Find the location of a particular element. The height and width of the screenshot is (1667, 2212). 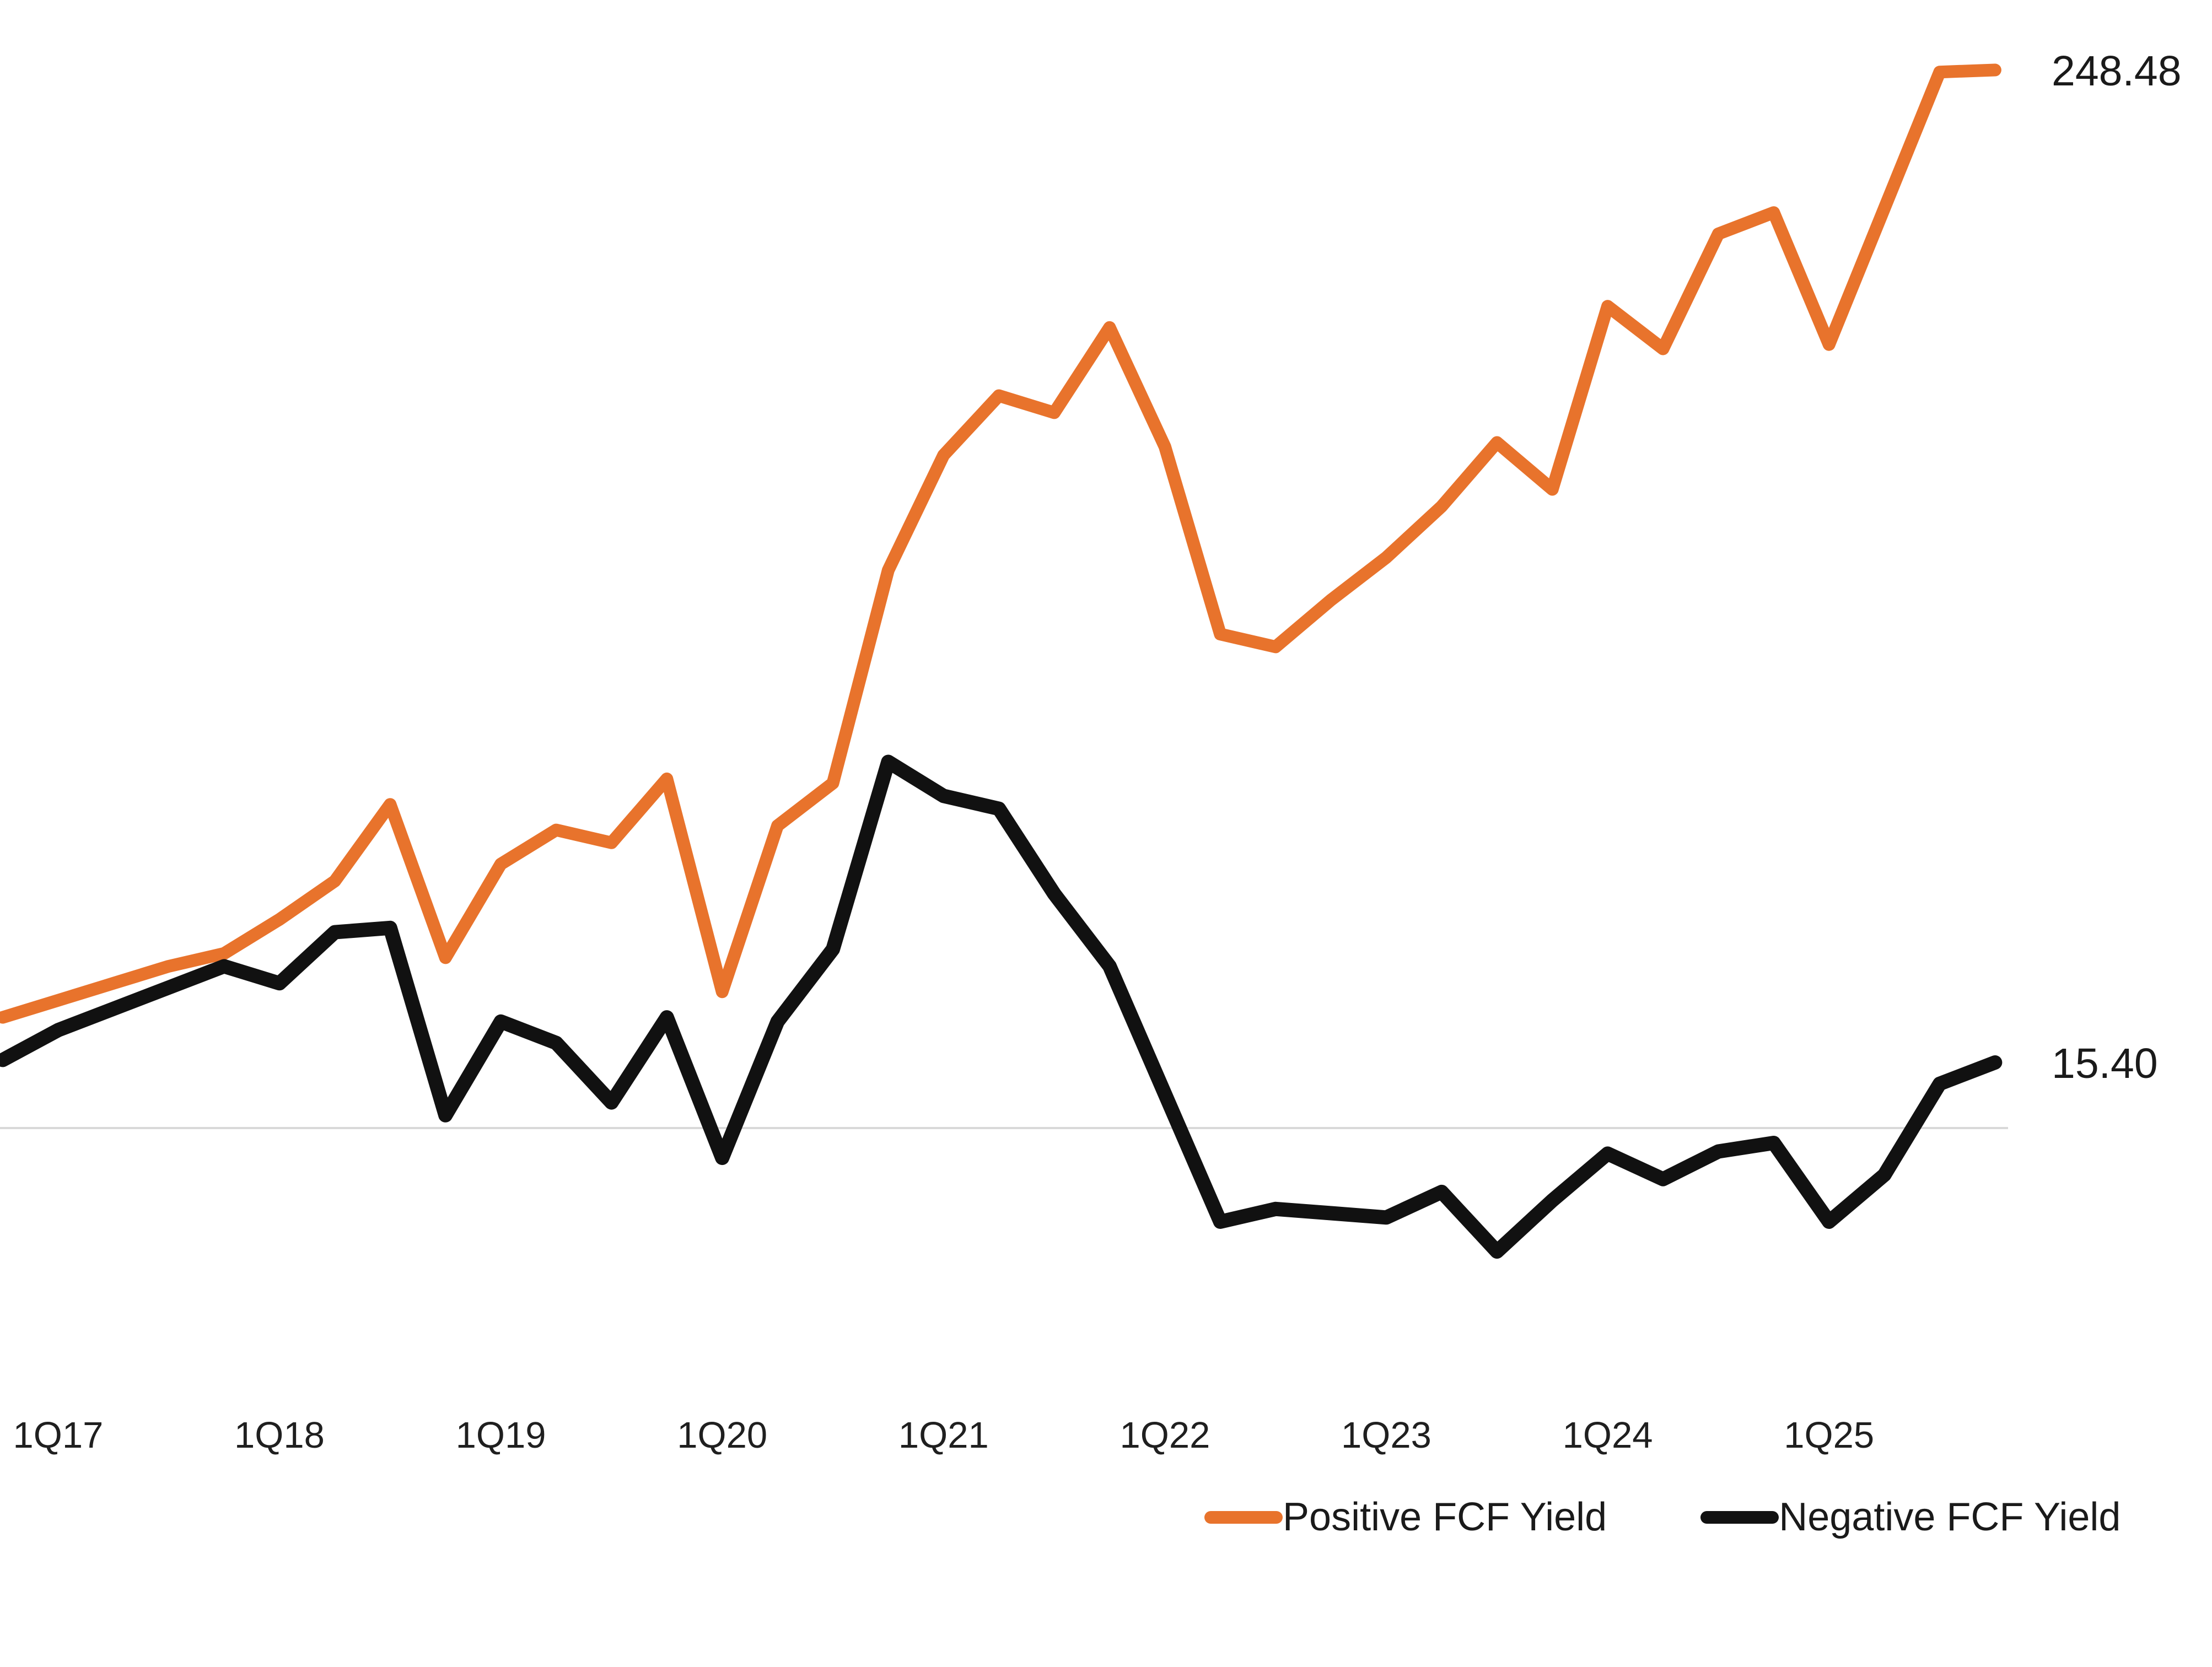

positive-series-end-value-label: 248.48 is located at coordinates (2117, 71).